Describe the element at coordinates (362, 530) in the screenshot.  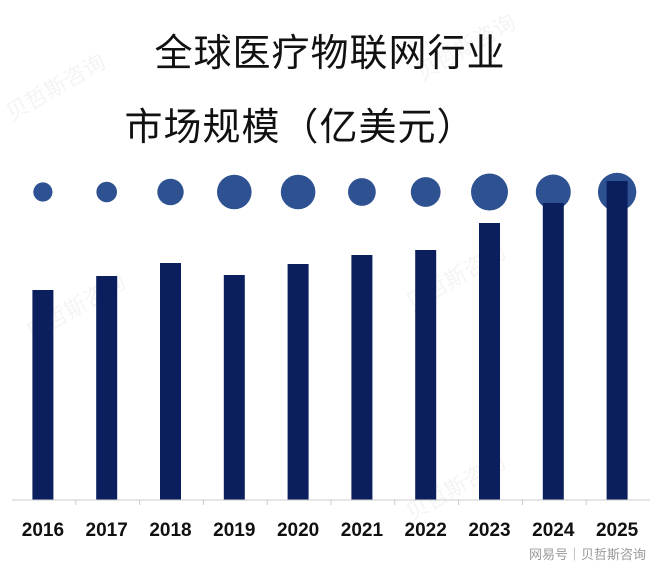
I see `x-tick-label: 2021` at that location.